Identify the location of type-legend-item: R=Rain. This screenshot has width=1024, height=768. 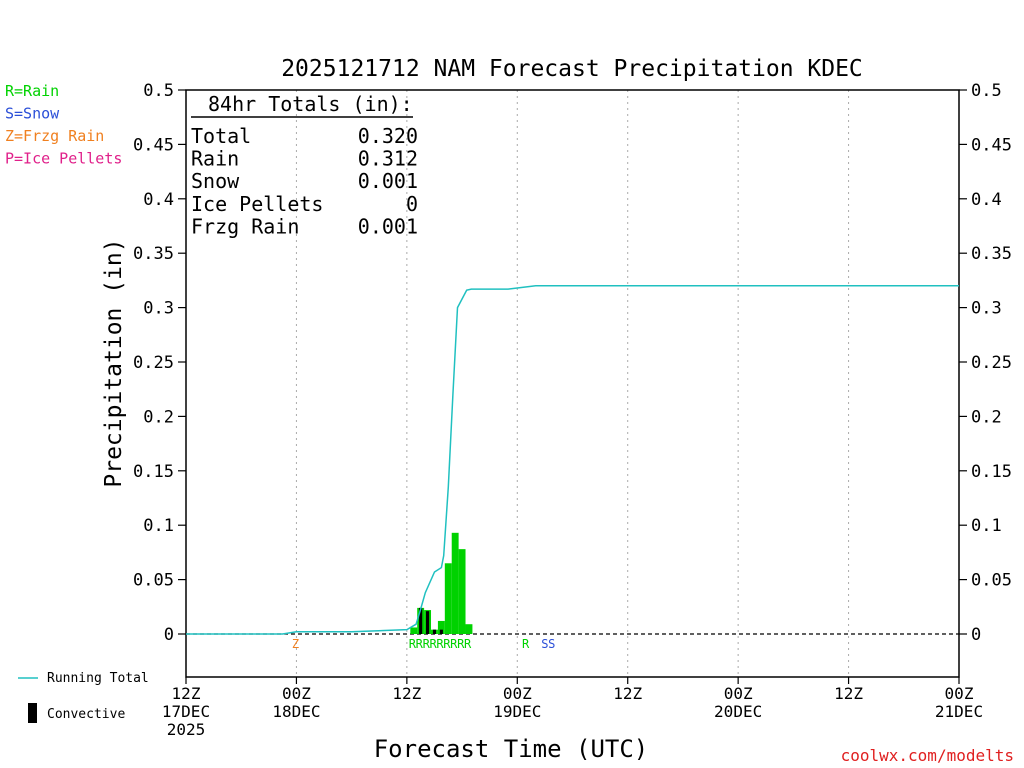
(32, 91).